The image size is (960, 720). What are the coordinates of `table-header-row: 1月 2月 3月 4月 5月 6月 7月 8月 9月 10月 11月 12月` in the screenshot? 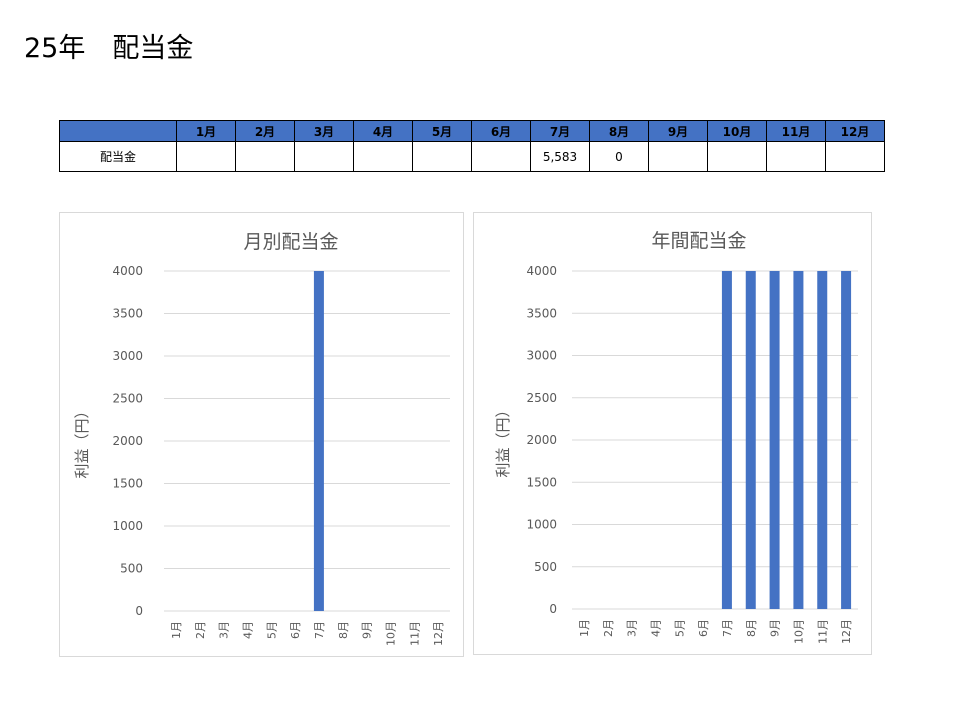 It's located at (472, 131).